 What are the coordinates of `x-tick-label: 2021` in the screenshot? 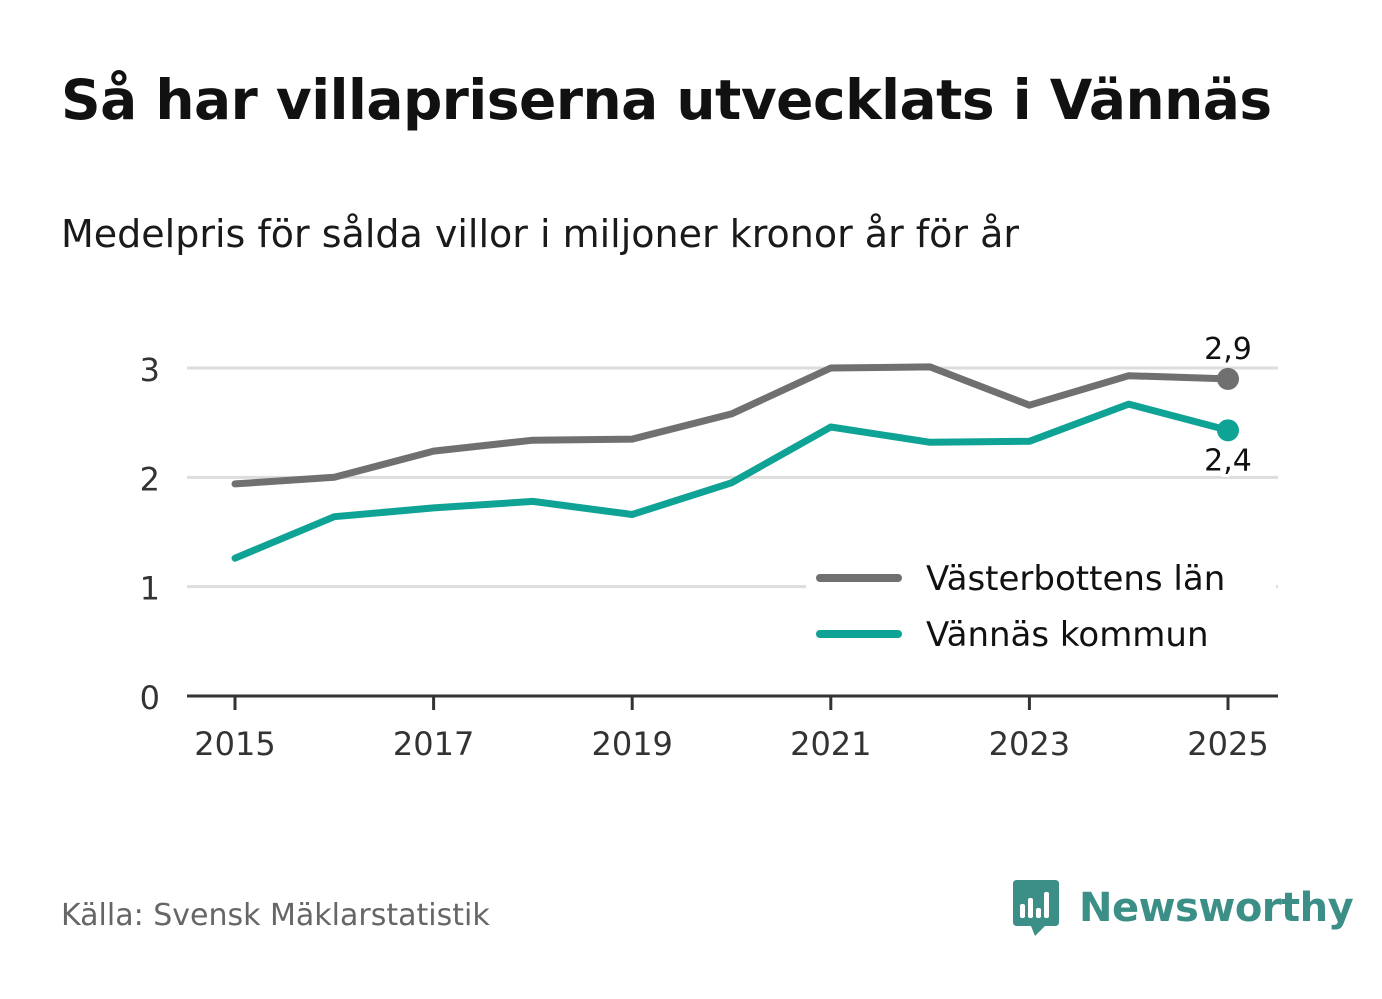 It's located at (830, 744).